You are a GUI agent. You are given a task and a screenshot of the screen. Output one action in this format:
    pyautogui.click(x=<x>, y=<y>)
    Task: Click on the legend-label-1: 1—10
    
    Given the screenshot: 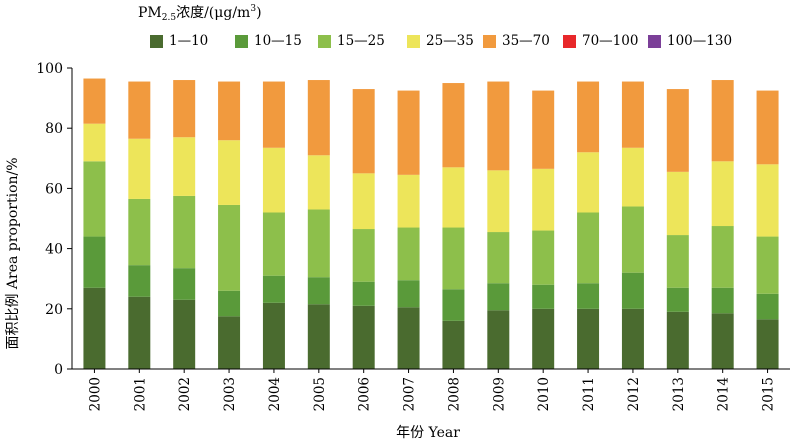 What is the action you would take?
    pyautogui.click(x=189, y=41)
    